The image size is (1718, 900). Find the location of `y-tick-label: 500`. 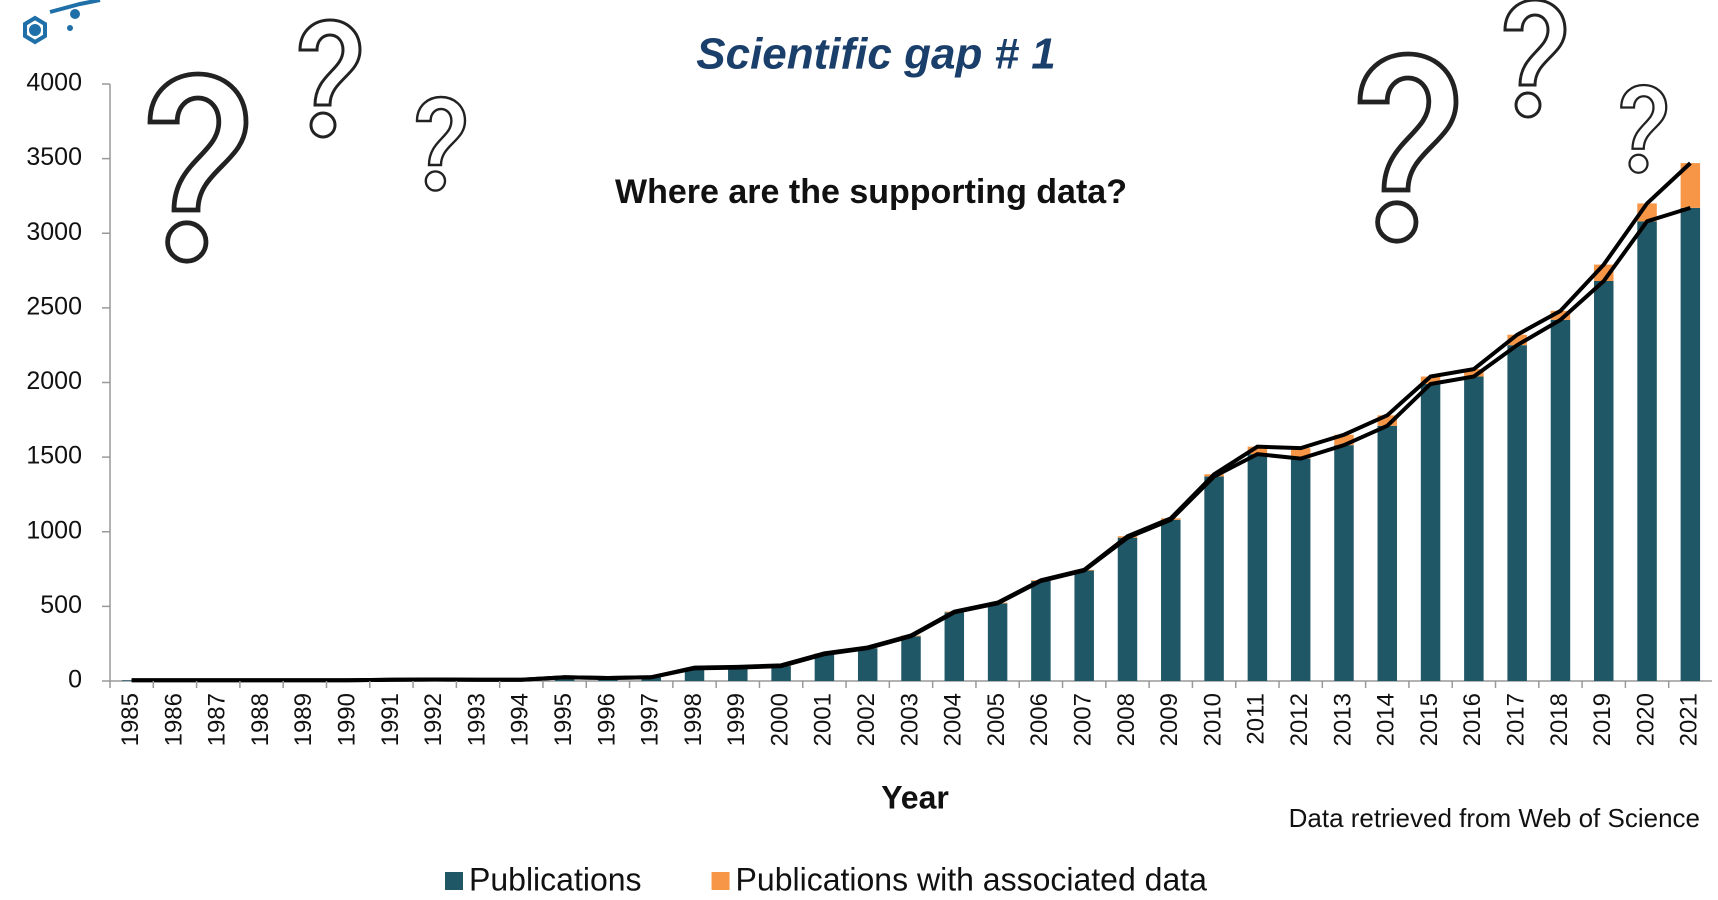

y-tick-label: 500 is located at coordinates (61, 605).